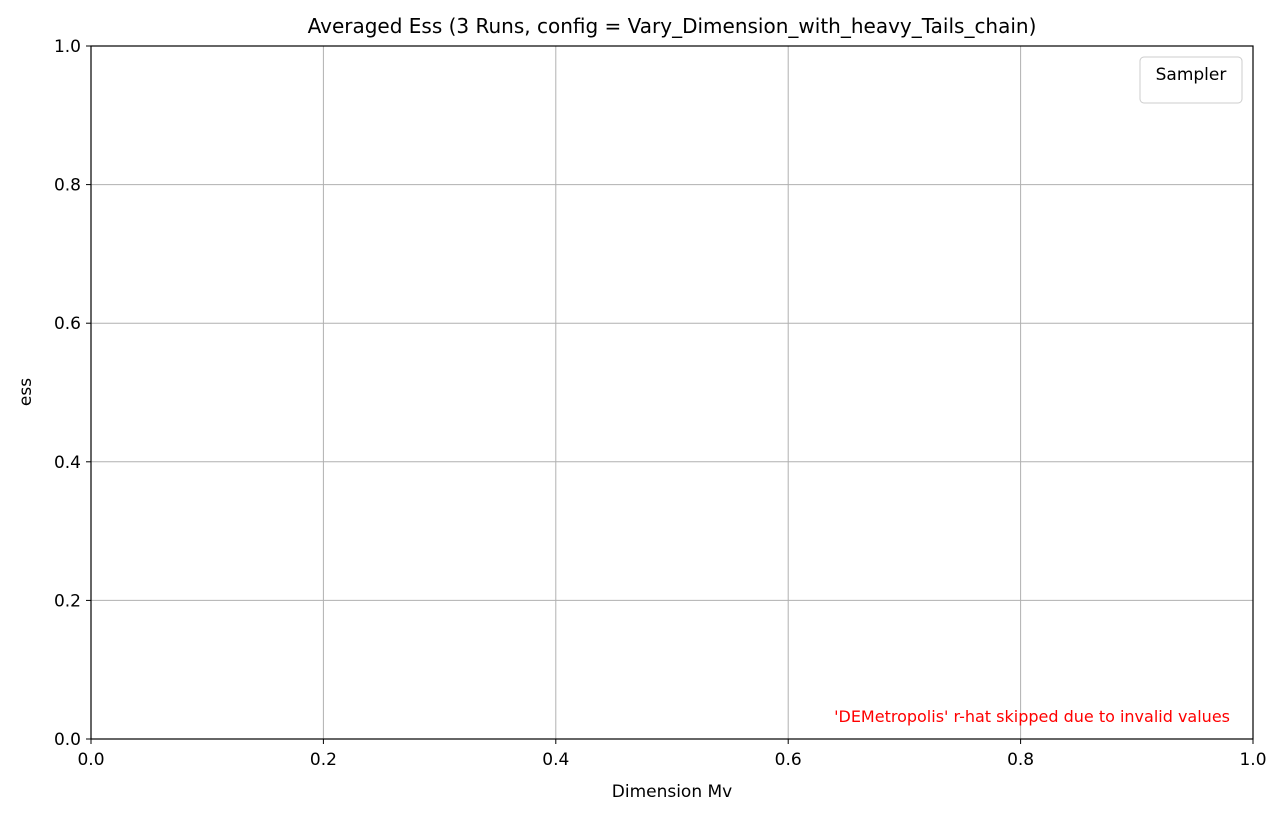 The height and width of the screenshot is (817, 1285). What do you see at coordinates (26, 392) in the screenshot?
I see `y-axis-label: ess` at bounding box center [26, 392].